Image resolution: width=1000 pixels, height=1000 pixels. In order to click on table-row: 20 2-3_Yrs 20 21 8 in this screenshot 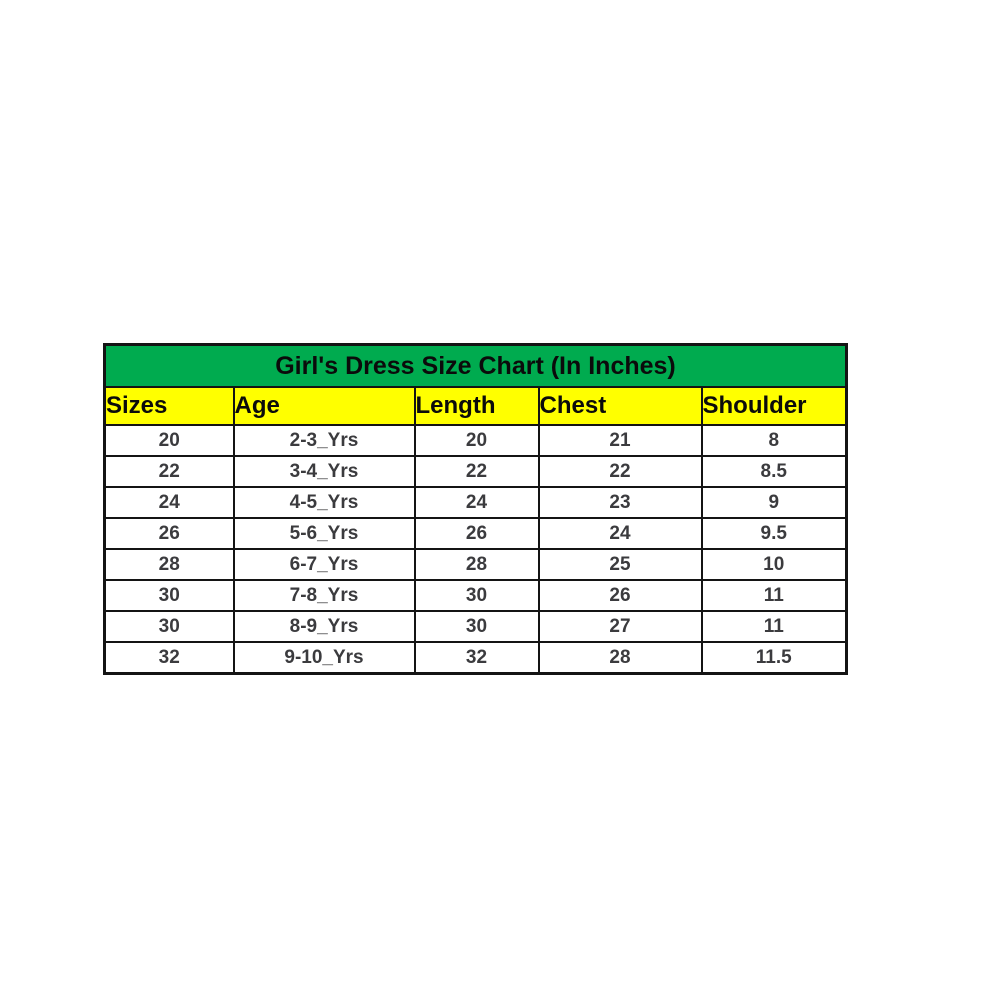, I will do `click(475, 440)`.